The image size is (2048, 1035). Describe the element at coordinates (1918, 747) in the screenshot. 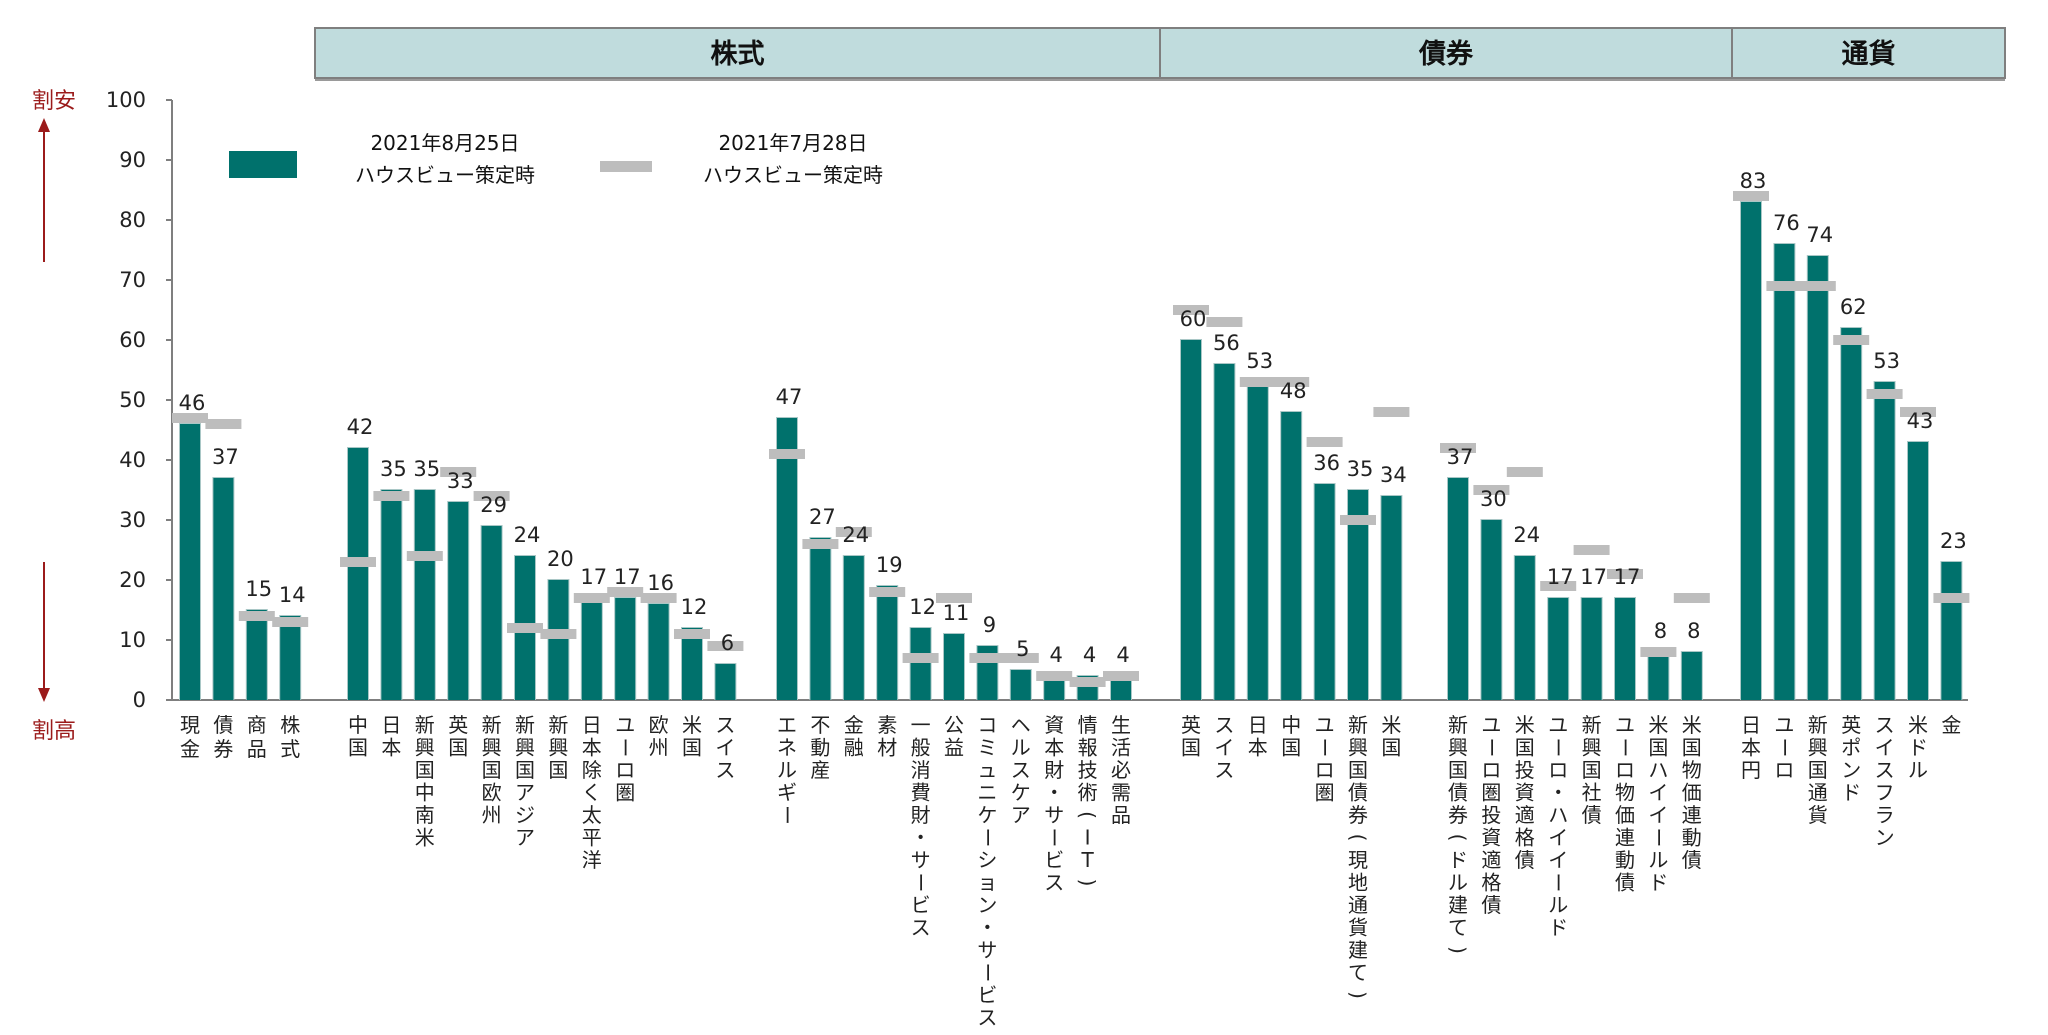

I see `category-label: 米ドル` at that location.